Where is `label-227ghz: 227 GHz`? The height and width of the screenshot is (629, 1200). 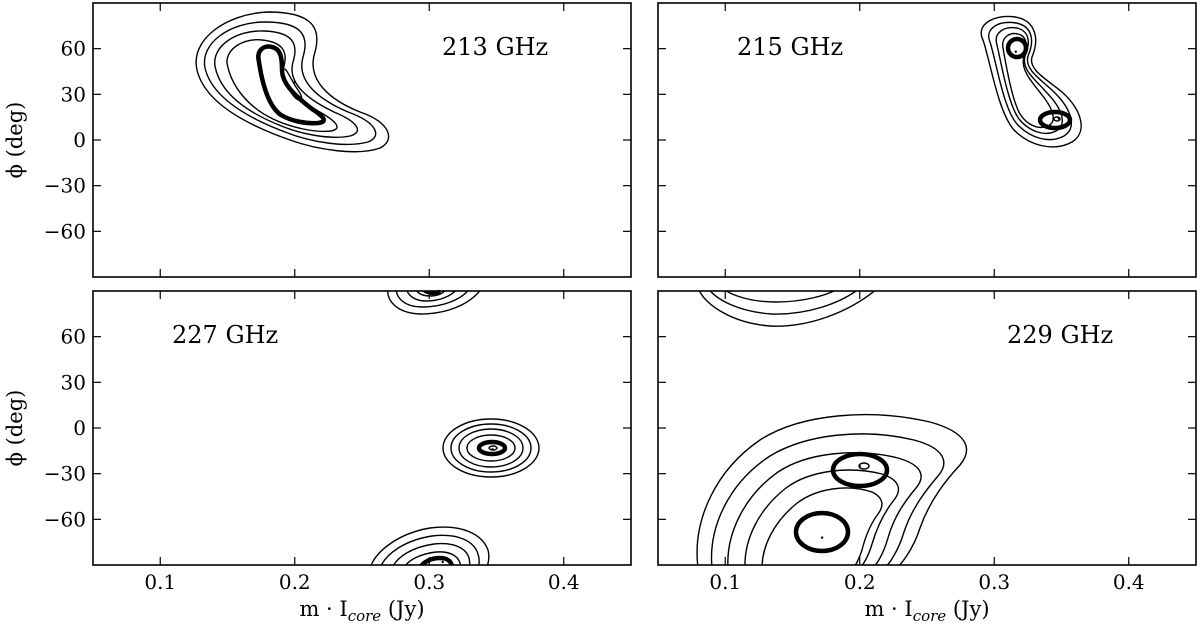 label-227ghz: 227 GHz is located at coordinates (225, 335).